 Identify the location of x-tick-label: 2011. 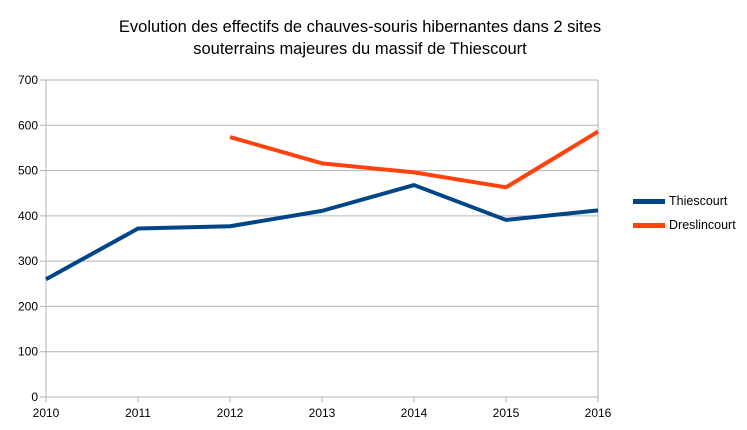
(138, 413).